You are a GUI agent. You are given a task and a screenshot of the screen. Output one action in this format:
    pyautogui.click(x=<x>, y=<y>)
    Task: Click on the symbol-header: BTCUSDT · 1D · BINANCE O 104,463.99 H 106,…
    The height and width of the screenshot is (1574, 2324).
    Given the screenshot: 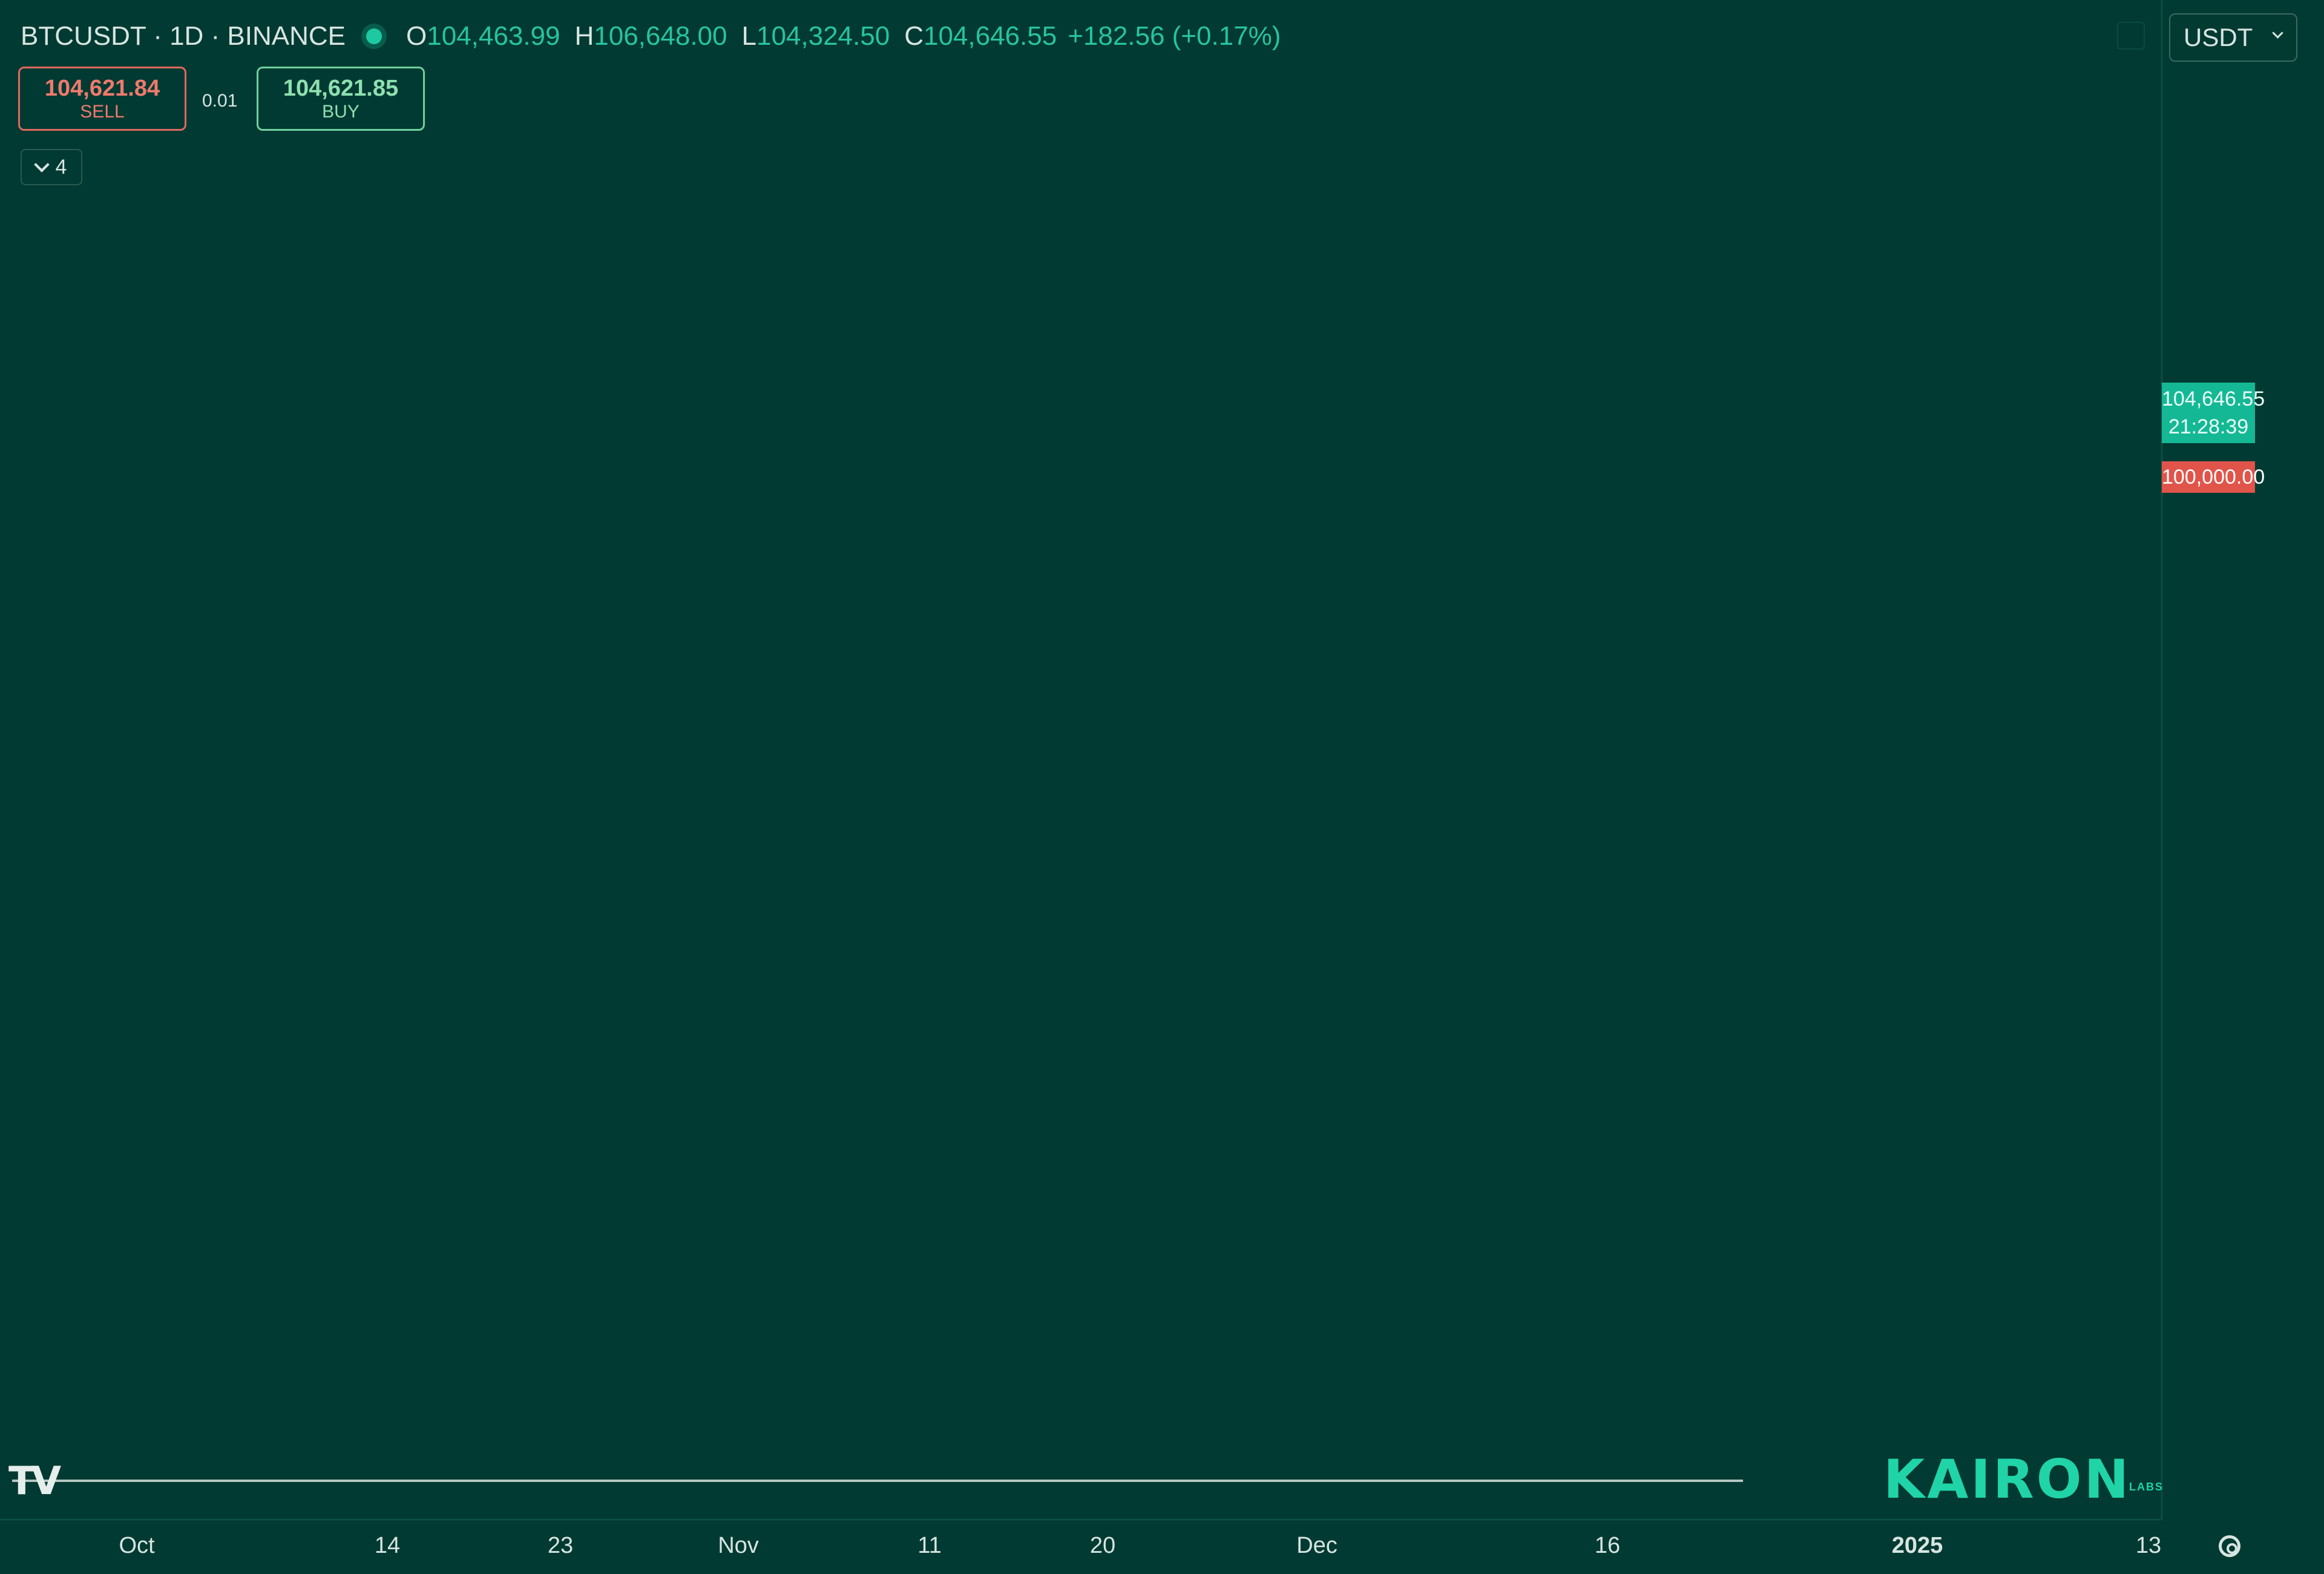 What is the action you would take?
    pyautogui.click(x=657, y=37)
    